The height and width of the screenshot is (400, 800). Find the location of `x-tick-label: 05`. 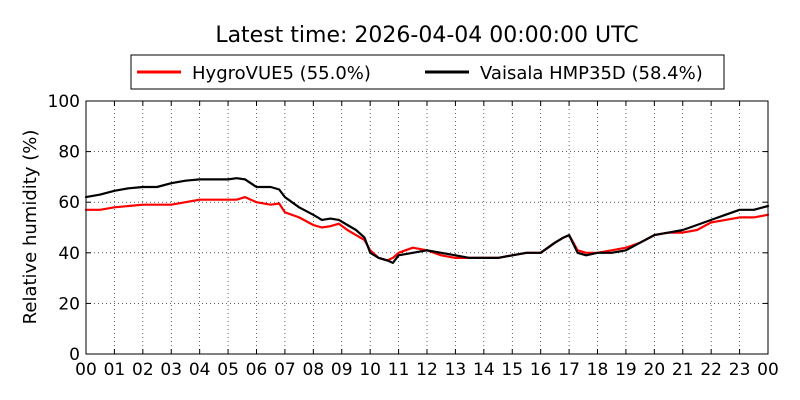

x-tick-label: 05 is located at coordinates (228, 370).